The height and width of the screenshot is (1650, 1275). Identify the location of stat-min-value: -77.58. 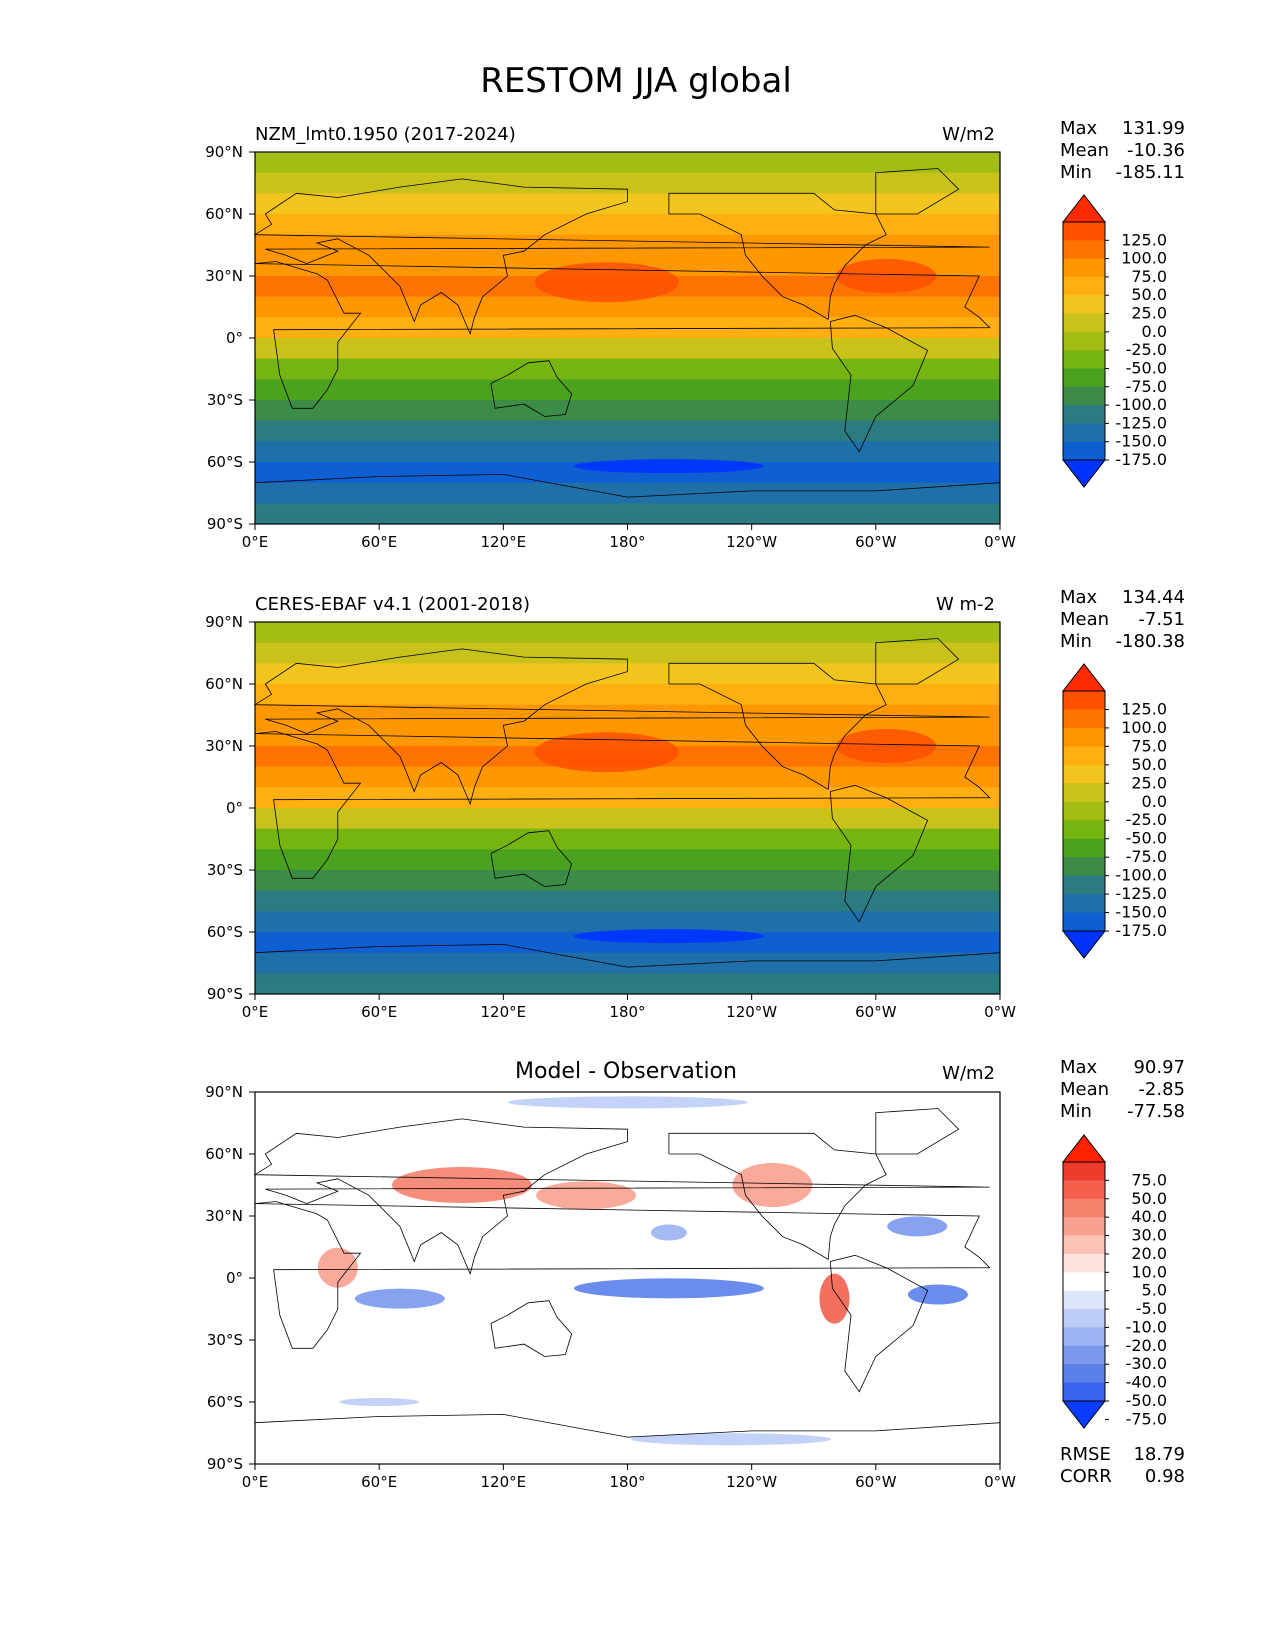
(1156, 1111).